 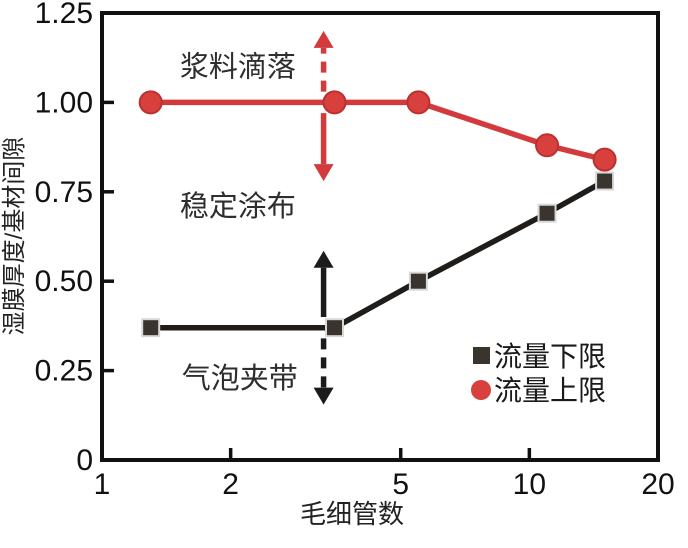 What do you see at coordinates (657, 484) in the screenshot?
I see `x-tick-label: 20` at bounding box center [657, 484].